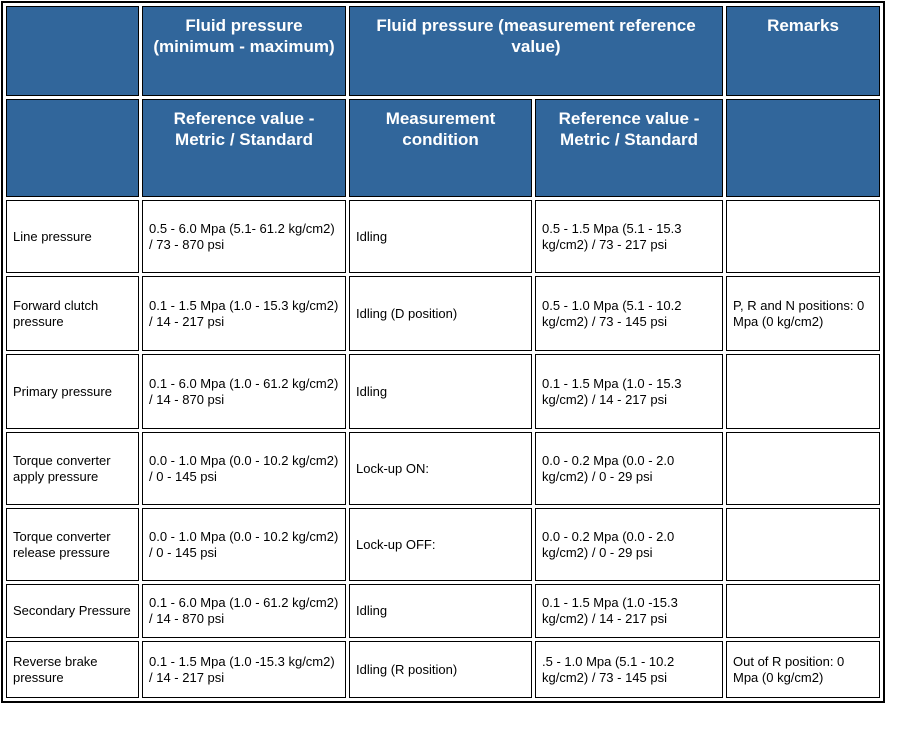 This screenshot has height=736, width=900. Describe the element at coordinates (72, 236) in the screenshot. I see `row-label: Line pressure` at that location.